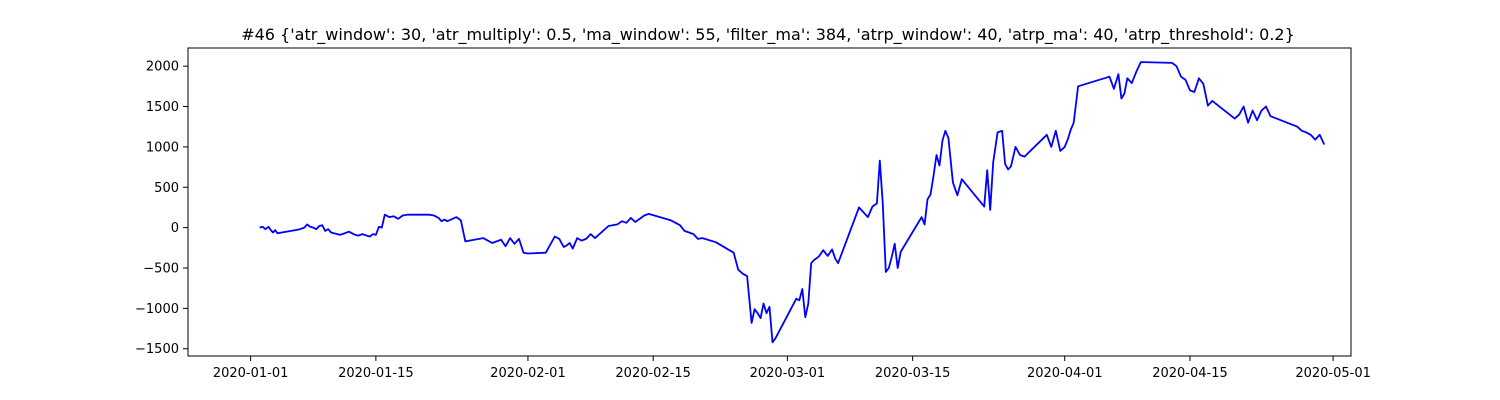  Describe the element at coordinates (162, 67) in the screenshot. I see `y-tick-label: 2000` at that location.